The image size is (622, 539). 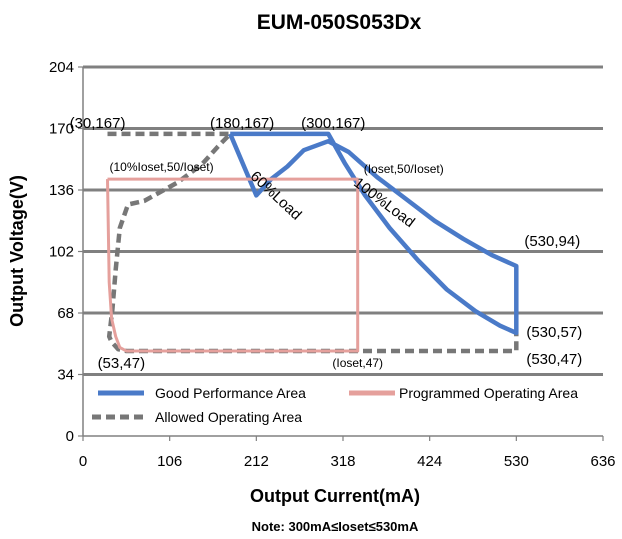 What do you see at coordinates (233, 265) in the screenshot?
I see `series-line-programmed-operating` at bounding box center [233, 265].